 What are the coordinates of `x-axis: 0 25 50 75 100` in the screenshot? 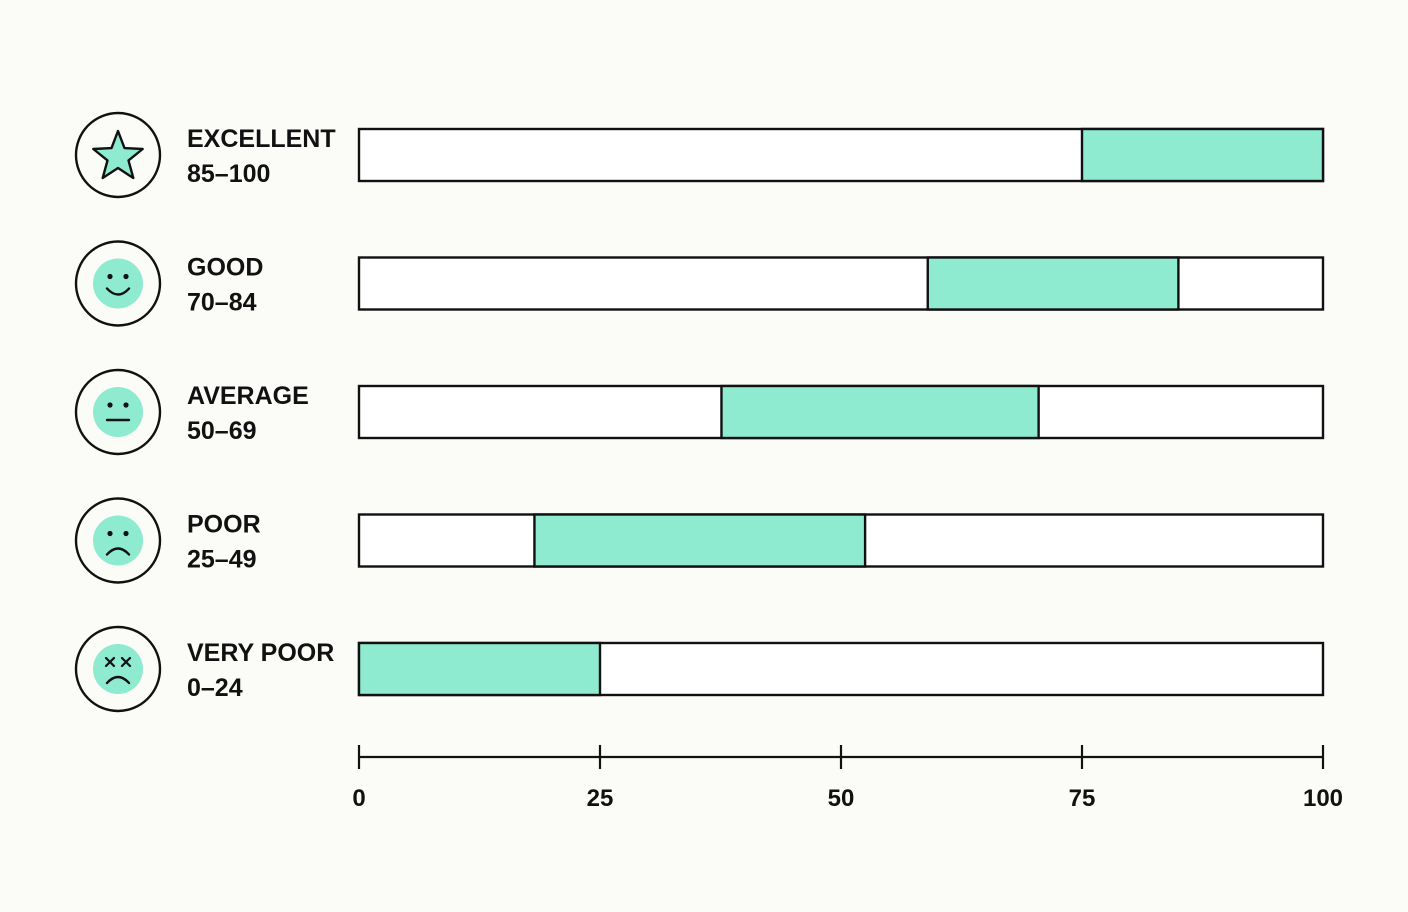 It's located at (847, 778).